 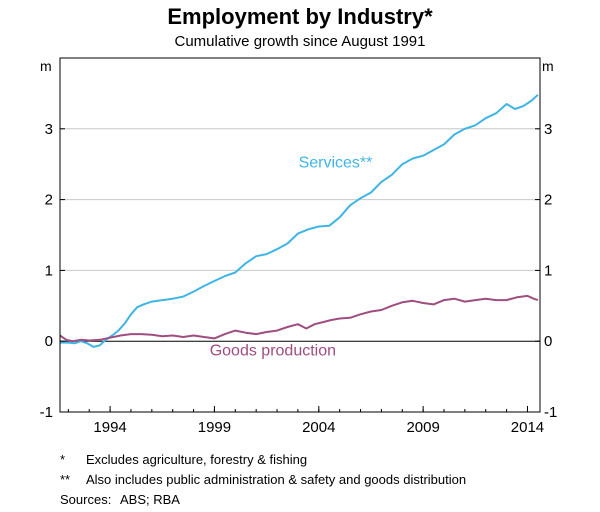 I want to click on x-tick-label: 2009, so click(x=422, y=427).